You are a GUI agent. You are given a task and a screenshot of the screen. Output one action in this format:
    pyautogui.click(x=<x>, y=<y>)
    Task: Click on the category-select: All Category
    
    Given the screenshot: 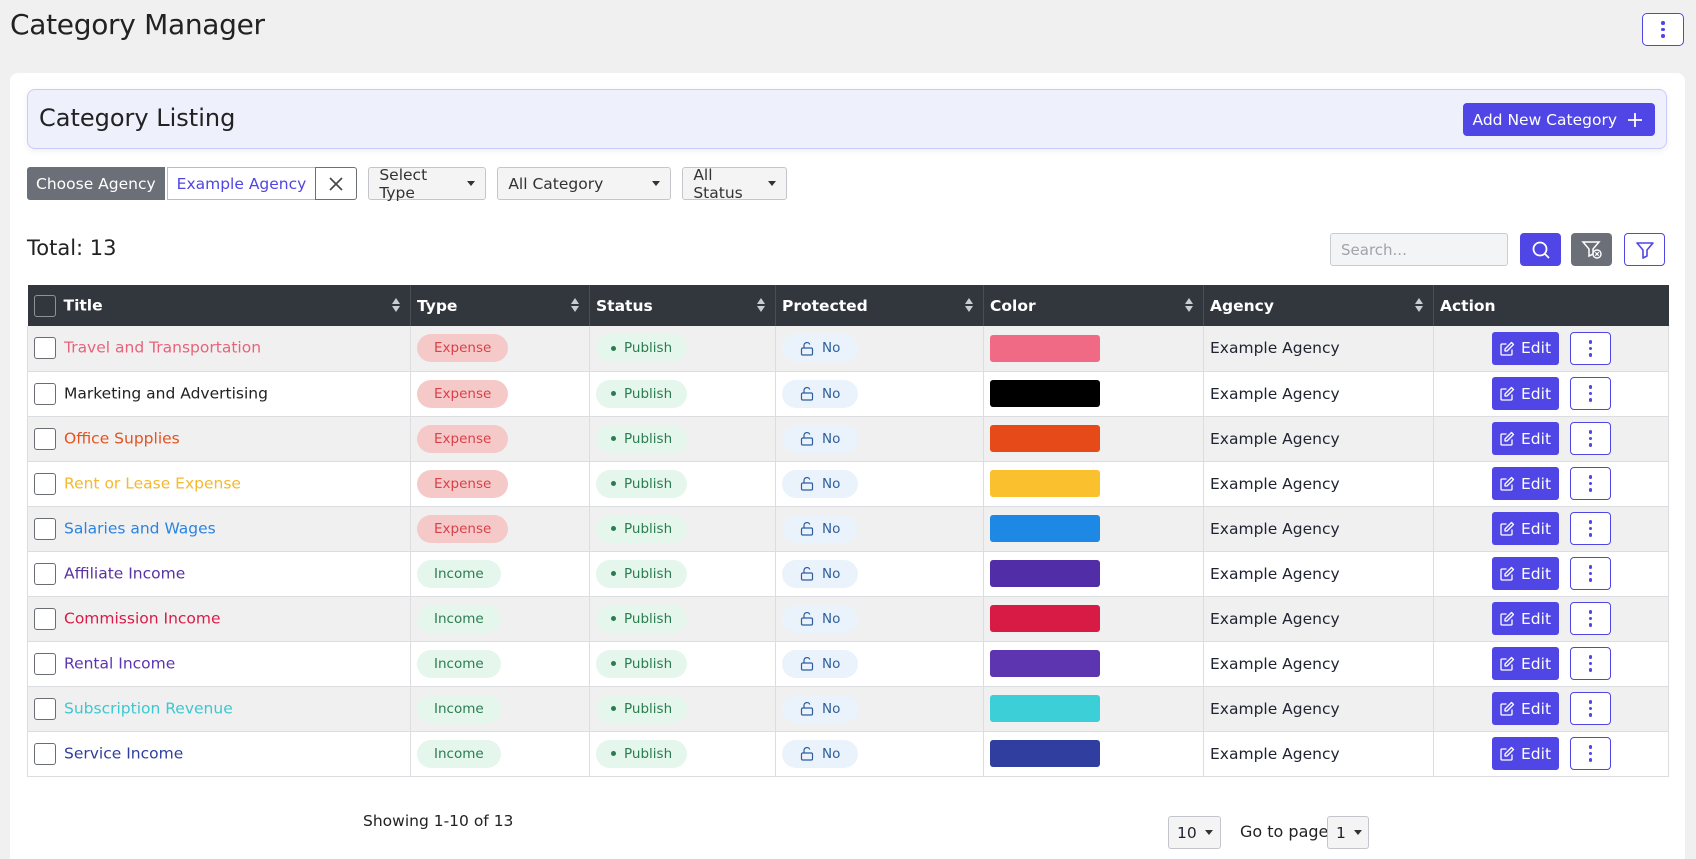 What is the action you would take?
    pyautogui.click(x=584, y=183)
    